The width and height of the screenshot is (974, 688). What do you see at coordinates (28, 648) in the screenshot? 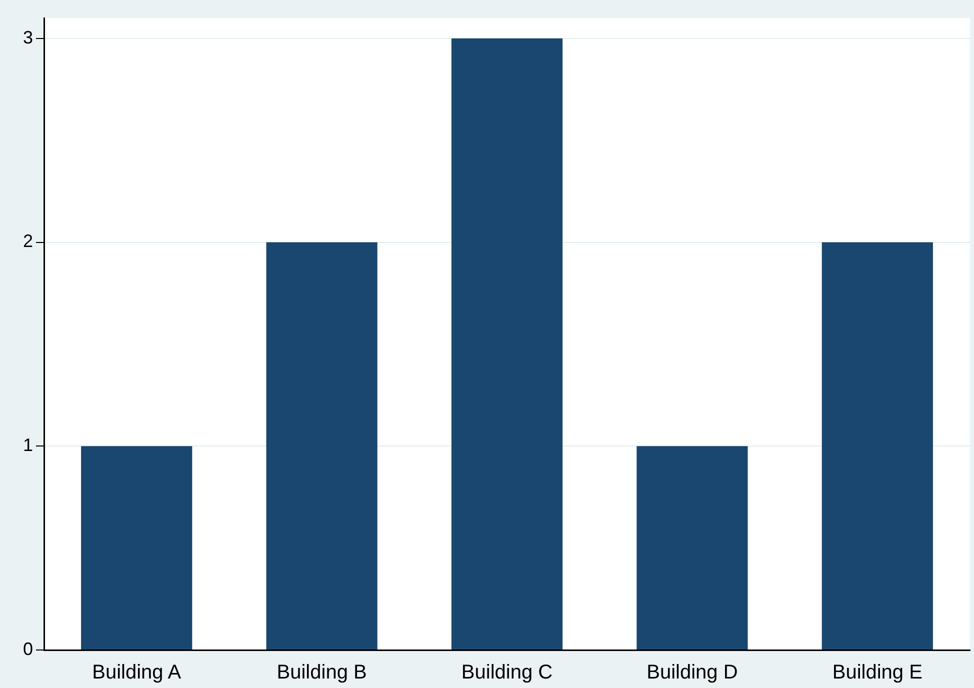
I see `y-tick-label: 0` at bounding box center [28, 648].